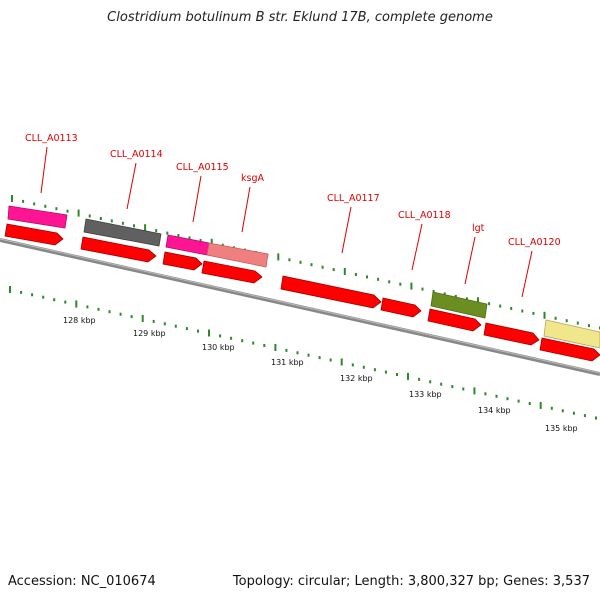  I want to click on gene-label-6: CLL_A0118, so click(424, 215).